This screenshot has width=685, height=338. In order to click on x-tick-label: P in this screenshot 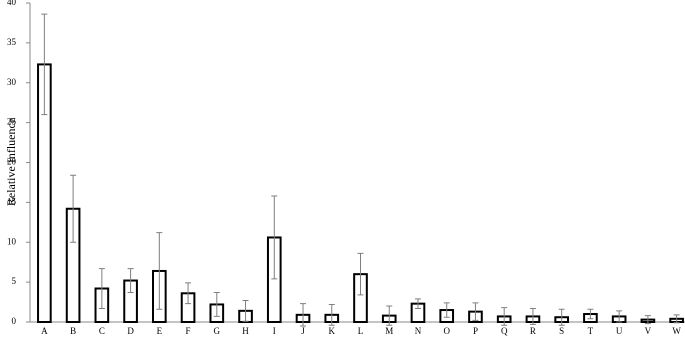, I will do `click(475, 331)`.